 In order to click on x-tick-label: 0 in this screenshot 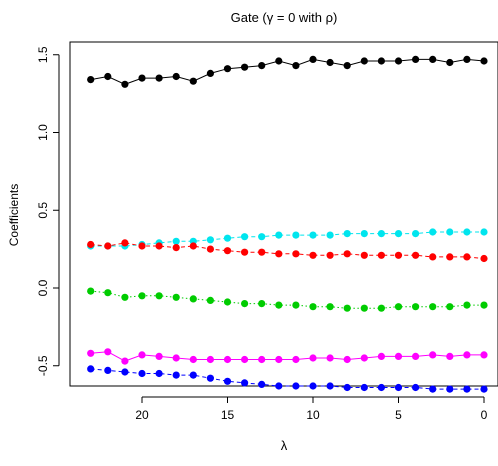, I will do `click(484, 415)`.